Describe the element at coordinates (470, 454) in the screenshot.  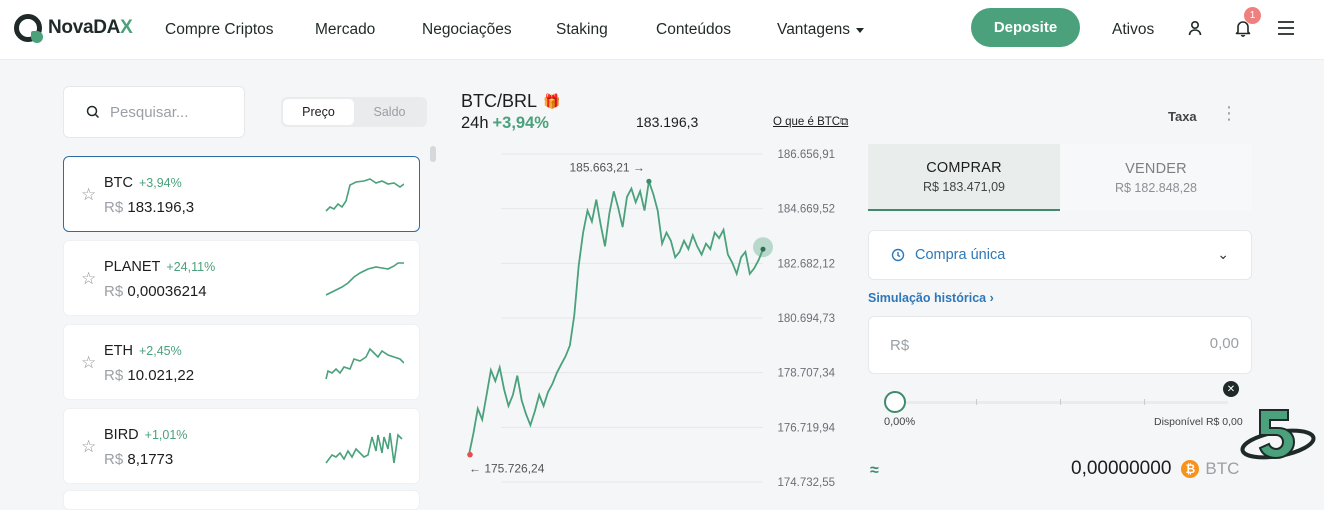
I see `low-marker` at that location.